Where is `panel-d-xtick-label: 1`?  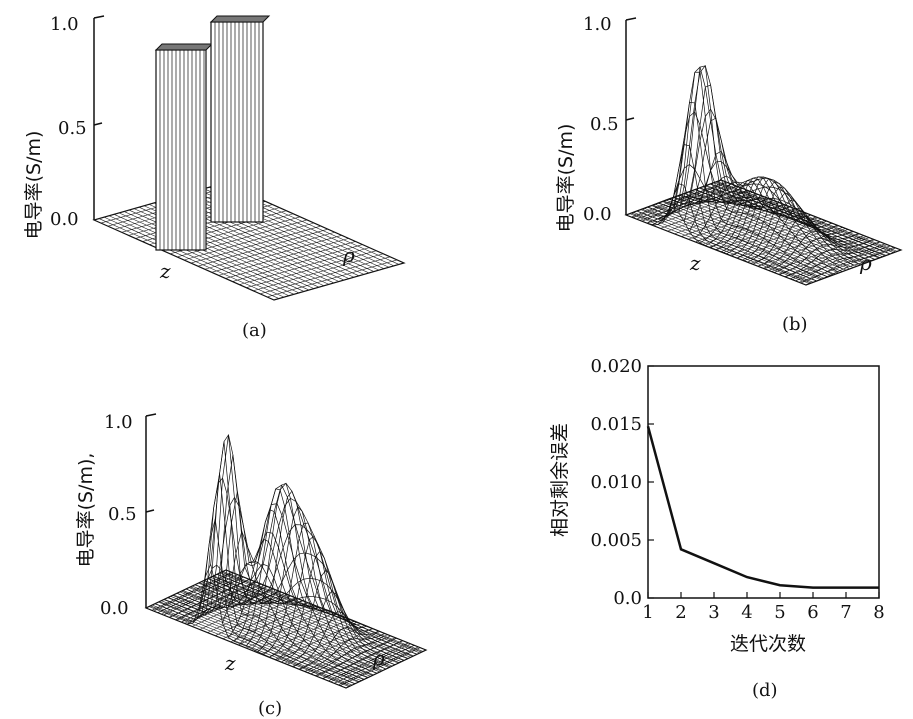 panel-d-xtick-label: 1 is located at coordinates (647, 612).